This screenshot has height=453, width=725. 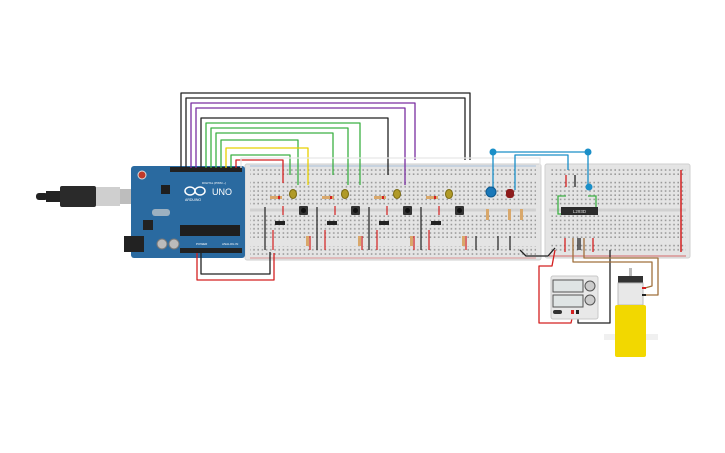 What do you see at coordinates (214, 183) in the screenshot?
I see `digital-pins-label: DIGITAL (PWM ~)` at bounding box center [214, 183].